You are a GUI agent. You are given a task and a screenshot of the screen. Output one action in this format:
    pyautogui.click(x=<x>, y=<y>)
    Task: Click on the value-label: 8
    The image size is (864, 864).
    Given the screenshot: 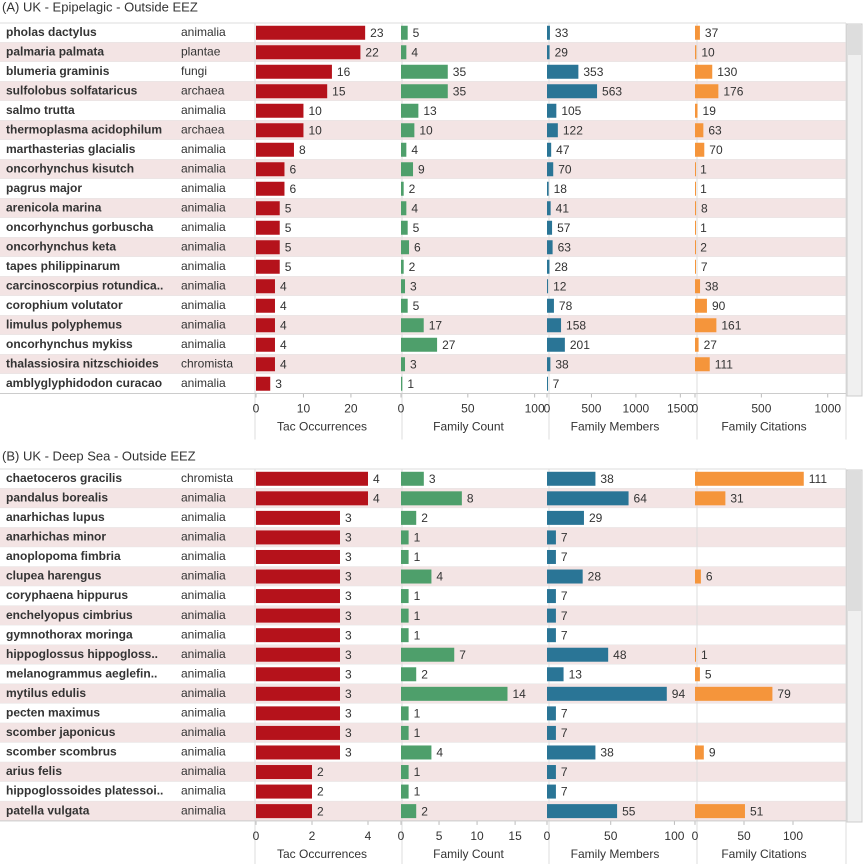 What is the action you would take?
    pyautogui.click(x=302, y=150)
    